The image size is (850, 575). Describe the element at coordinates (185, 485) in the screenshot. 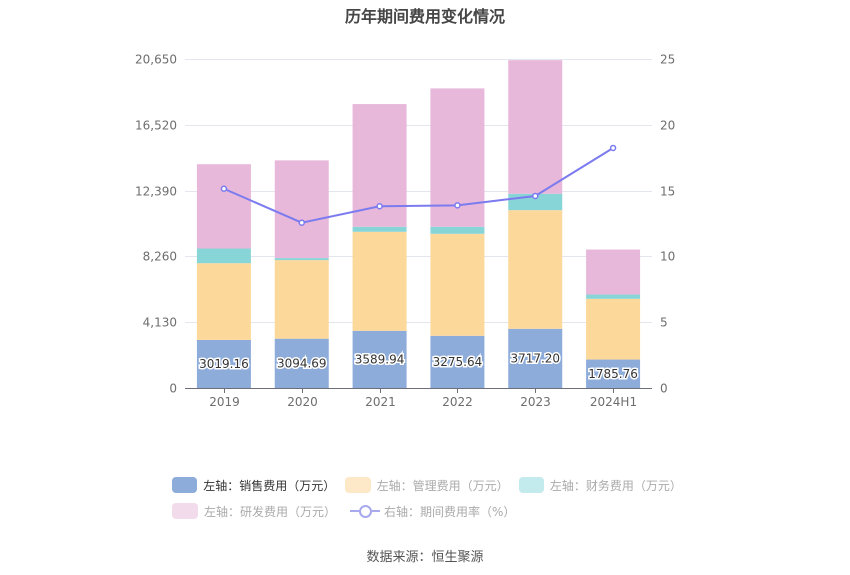

I see `legend-swatch-sales` at that location.